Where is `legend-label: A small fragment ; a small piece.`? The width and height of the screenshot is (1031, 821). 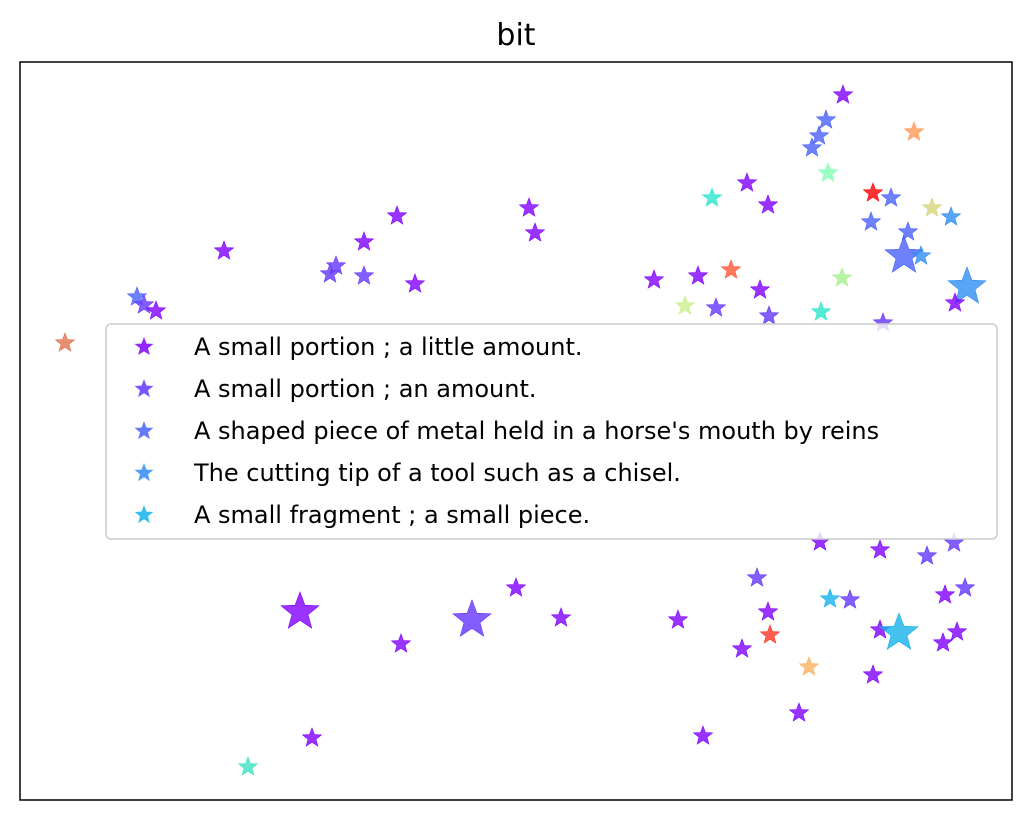
legend-label: A small fragment ; a small piece. is located at coordinates (392, 515).